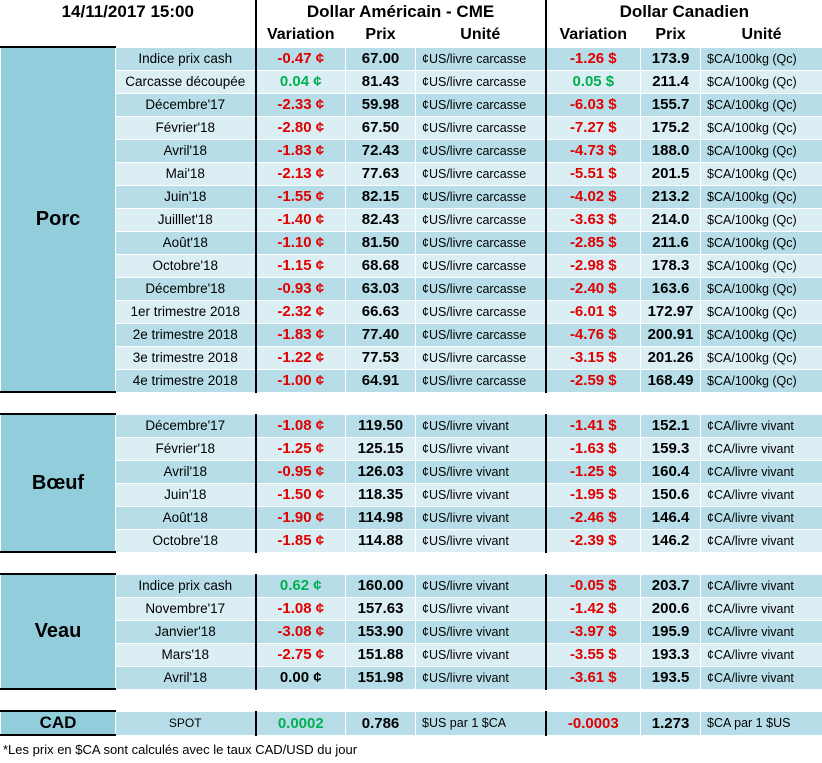 The image size is (822, 763). Describe the element at coordinates (401, 12) in the screenshot. I see `usd-title: Dollar Américain - CME` at that location.